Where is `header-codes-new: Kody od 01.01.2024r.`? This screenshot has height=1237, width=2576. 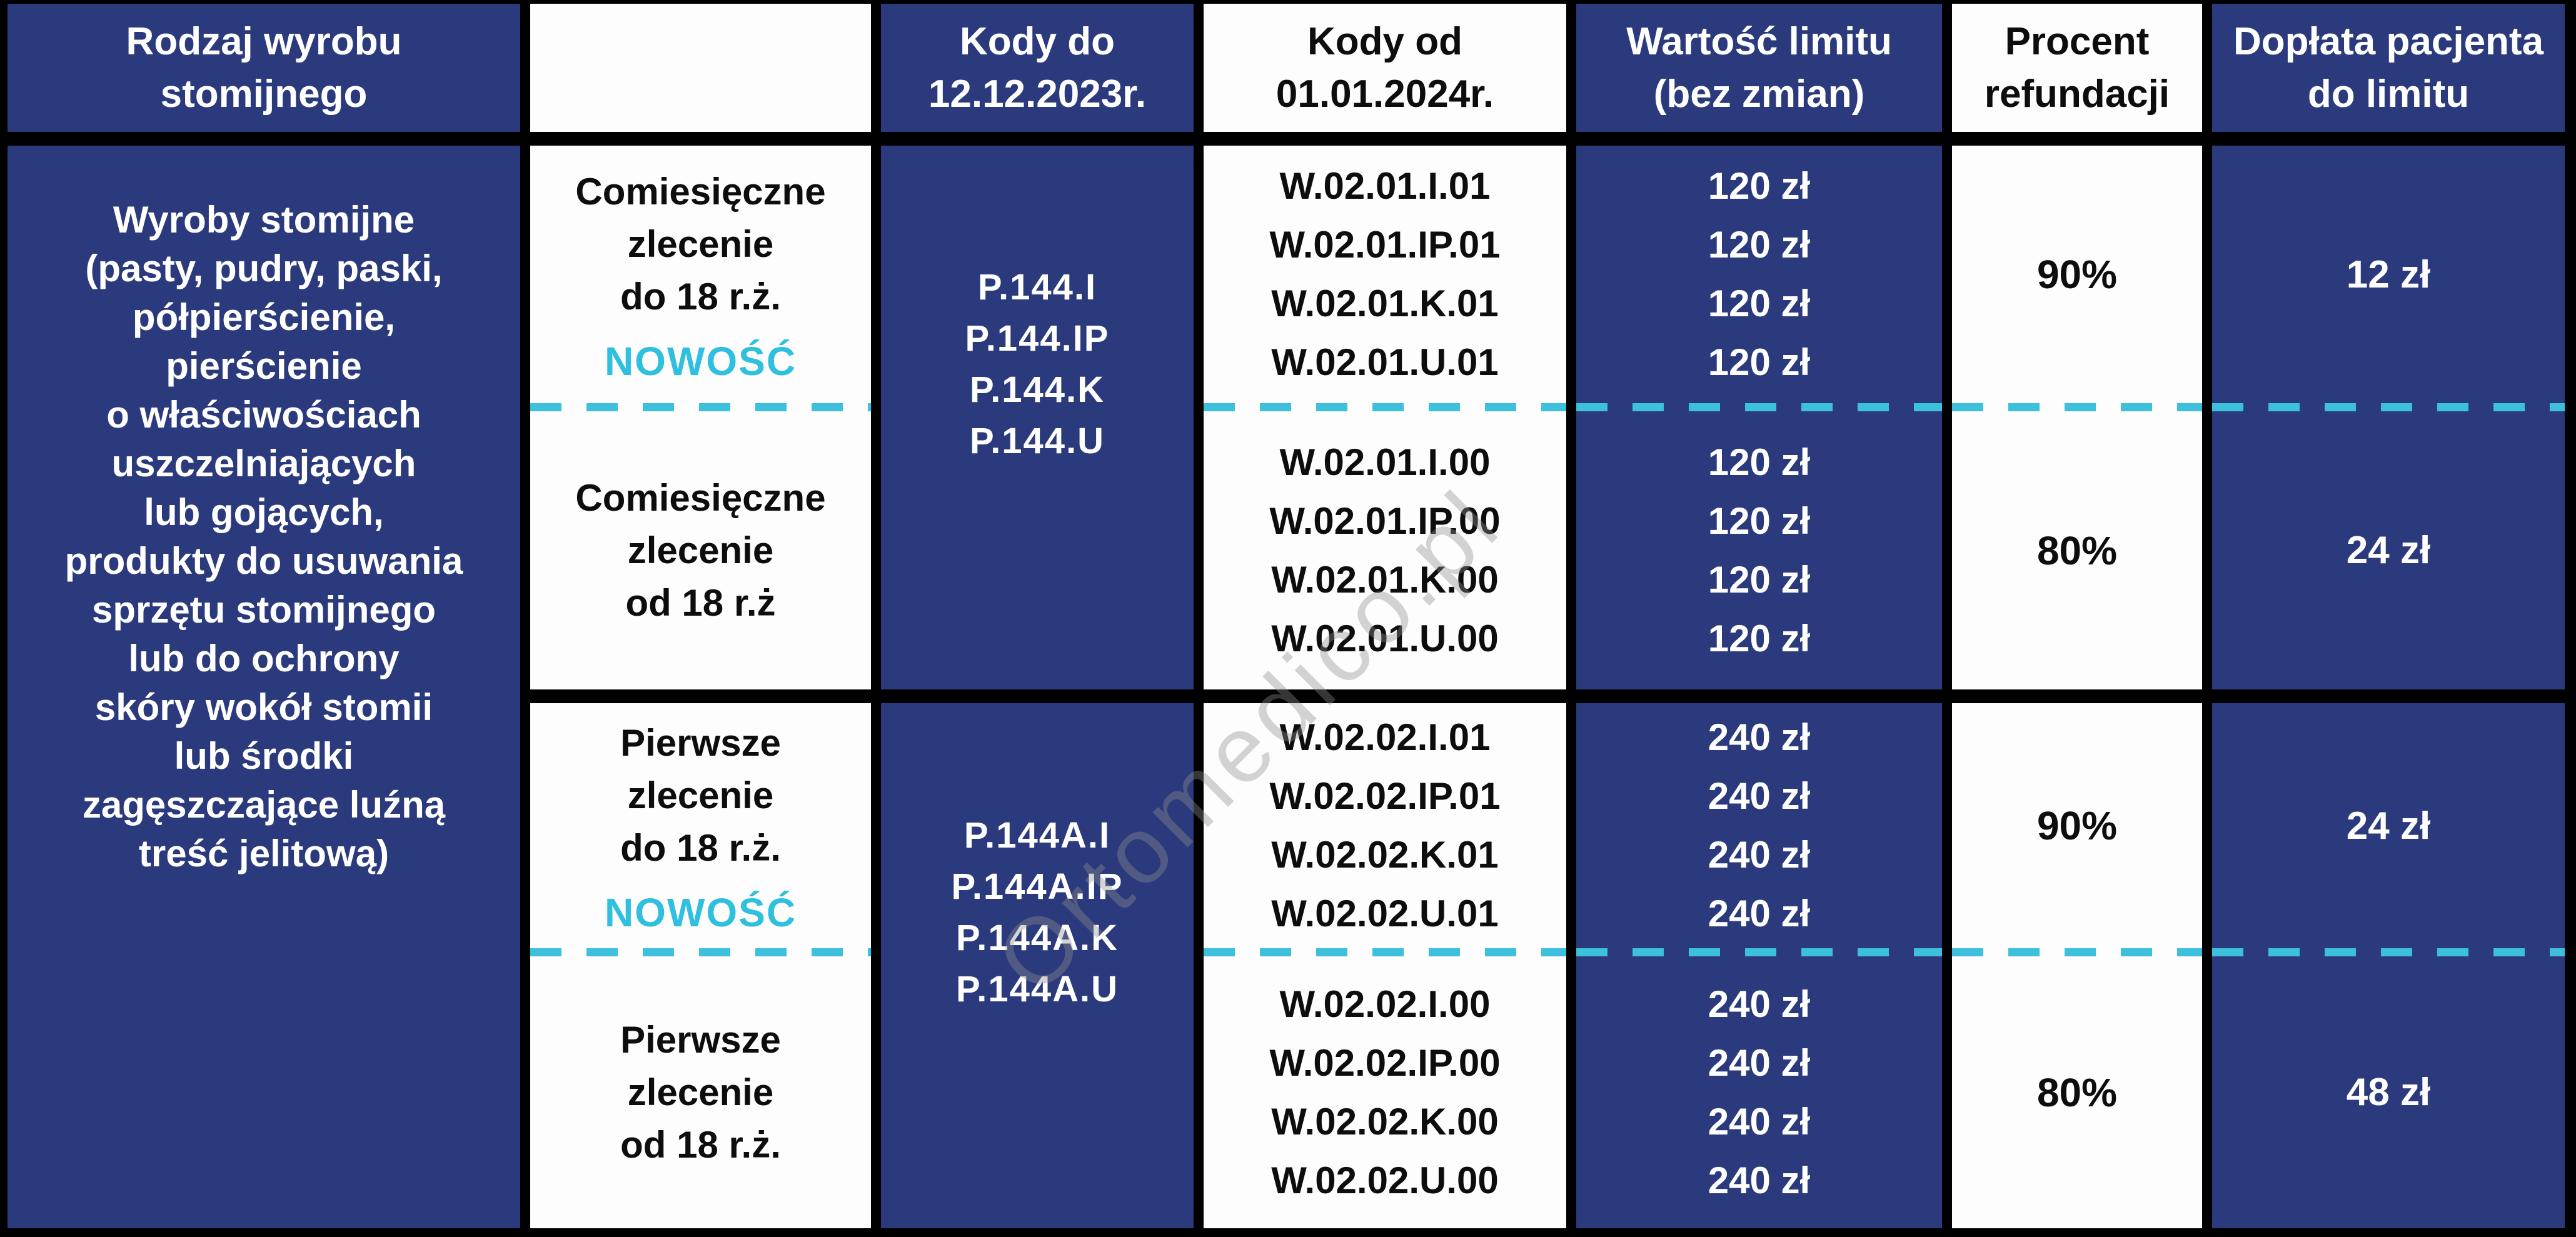 header-codes-new: Kody od 01.01.2024r. is located at coordinates (1385, 68).